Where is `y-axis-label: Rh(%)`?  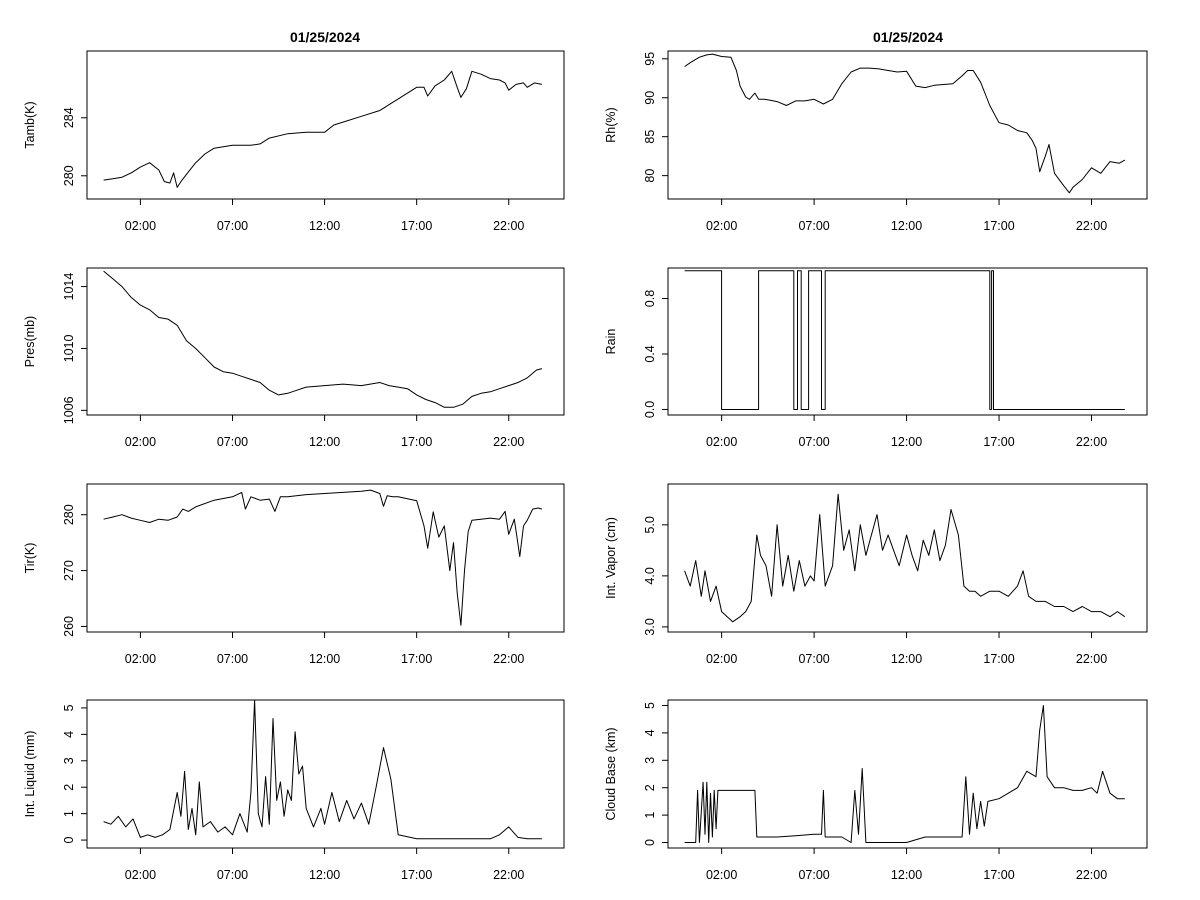
y-axis-label: Rh(%) is located at coordinates (611, 124).